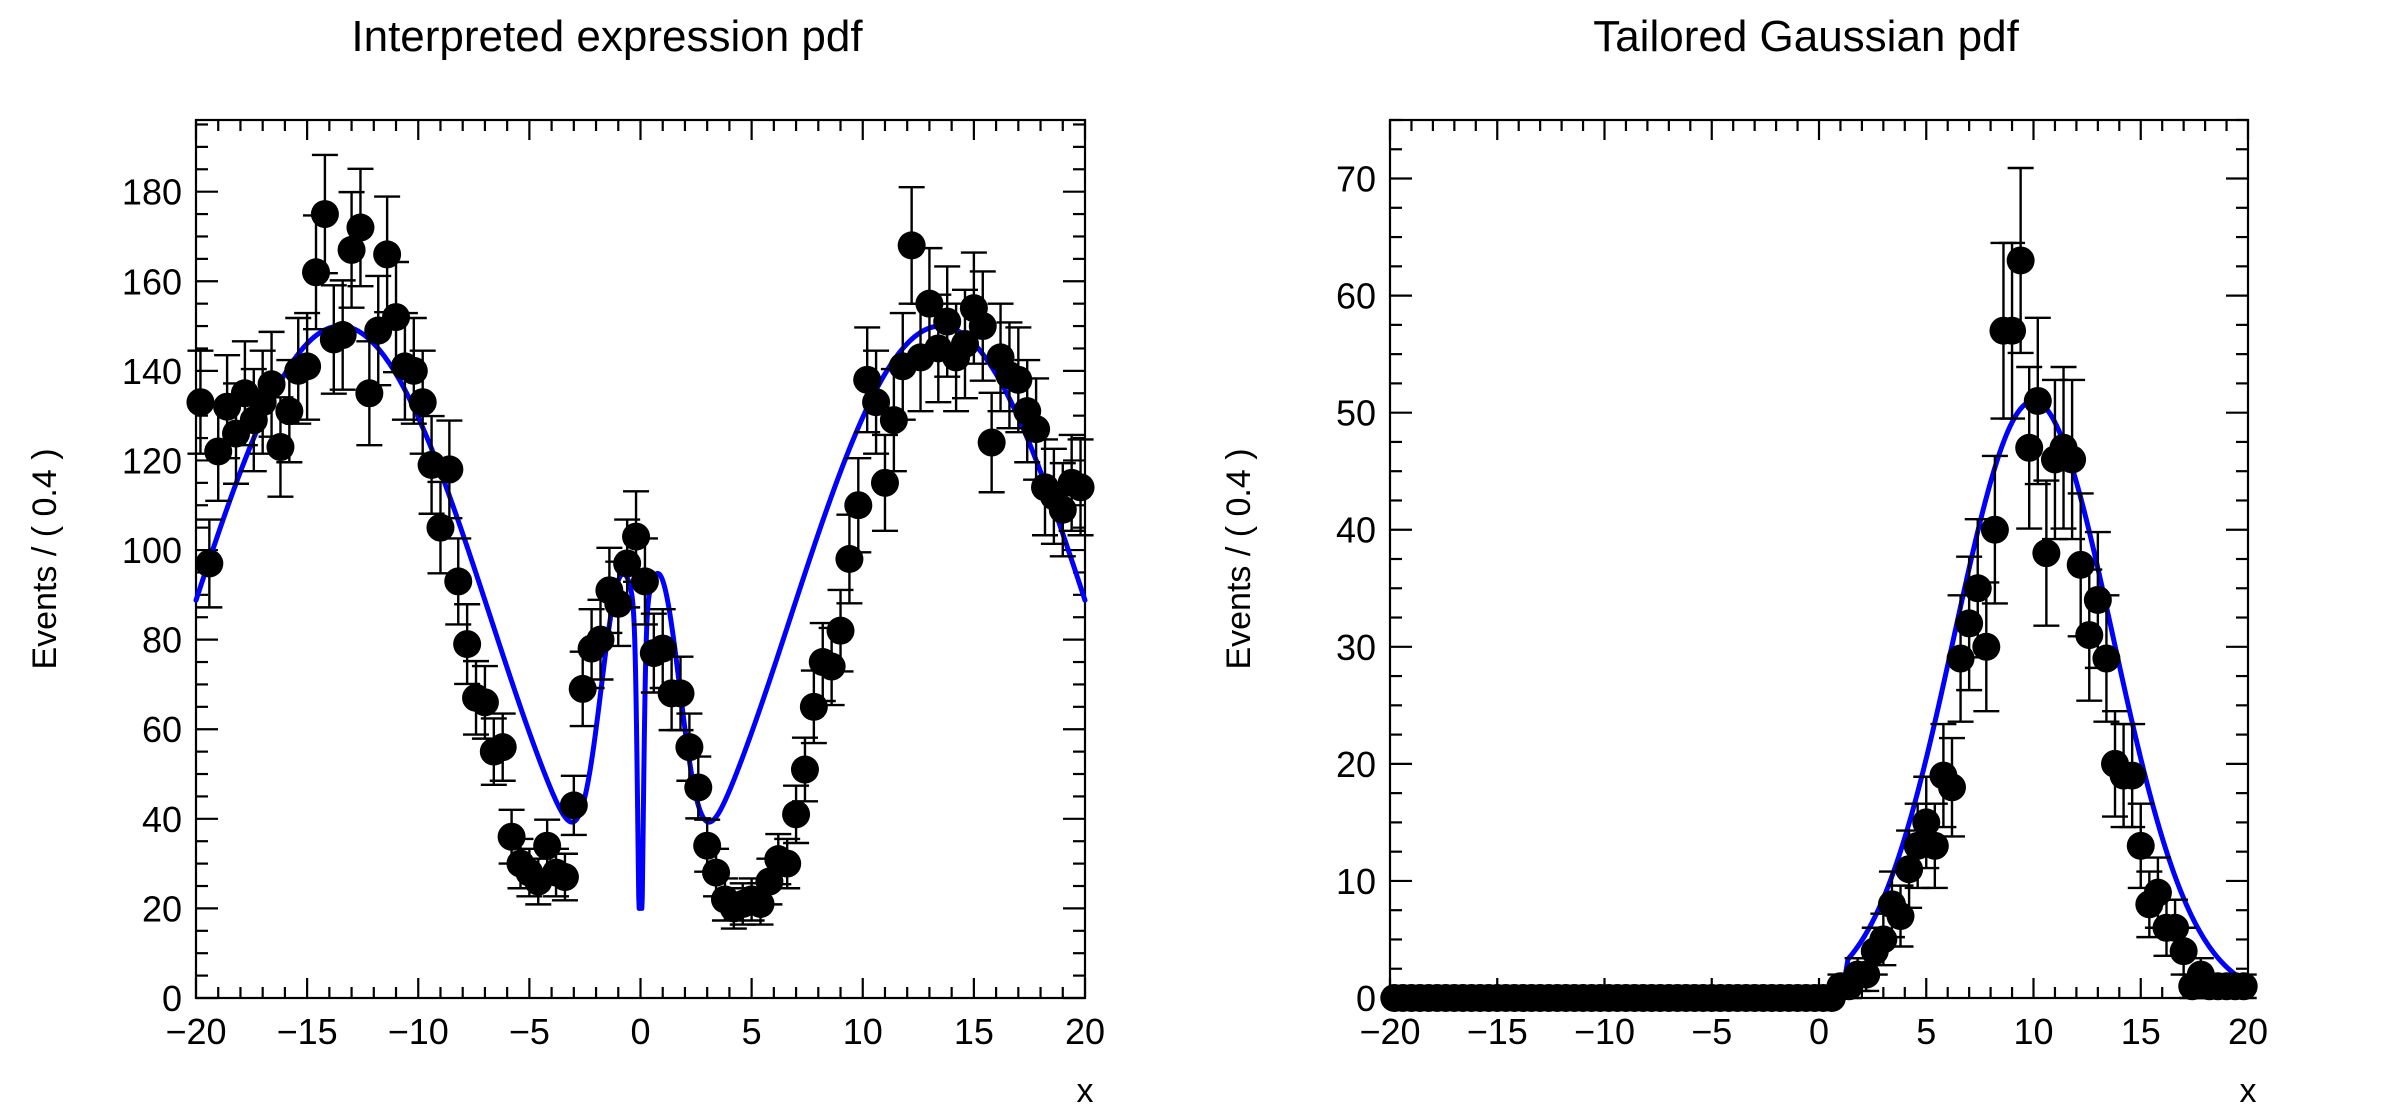 This screenshot has width=2388, height=1116. Describe the element at coordinates (607, 36) in the screenshot. I see `panel-title-left: Interpreted expression pdf` at that location.